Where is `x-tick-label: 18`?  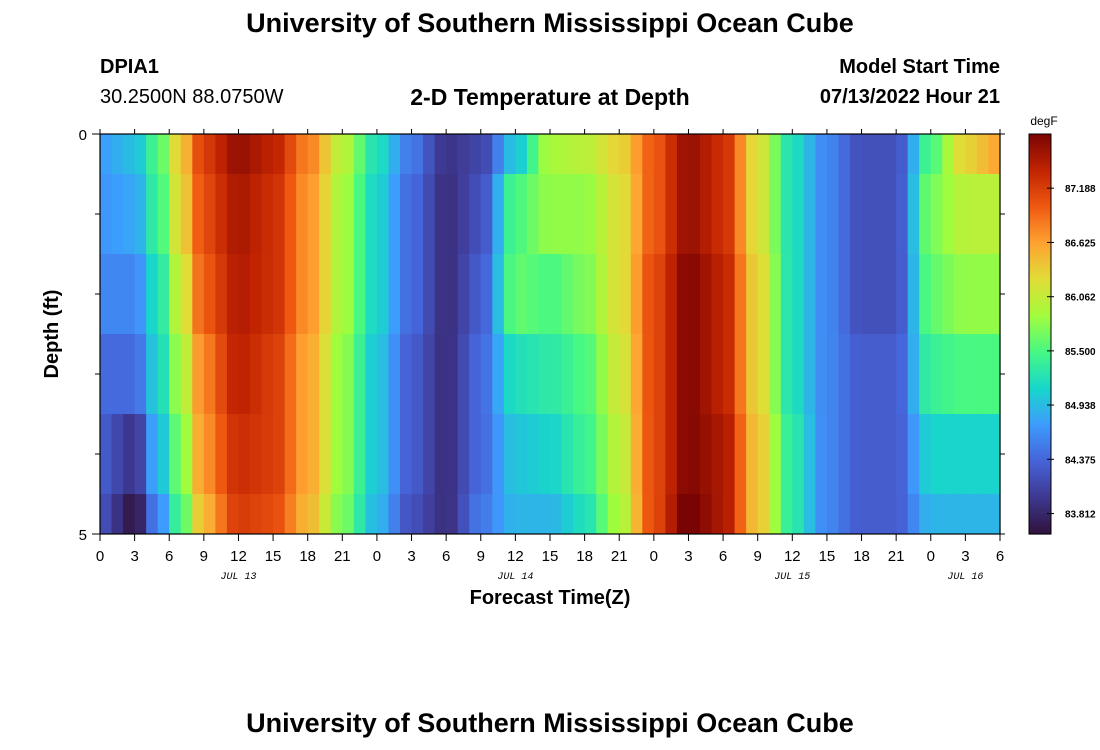 x-tick-label: 18 is located at coordinates (584, 556).